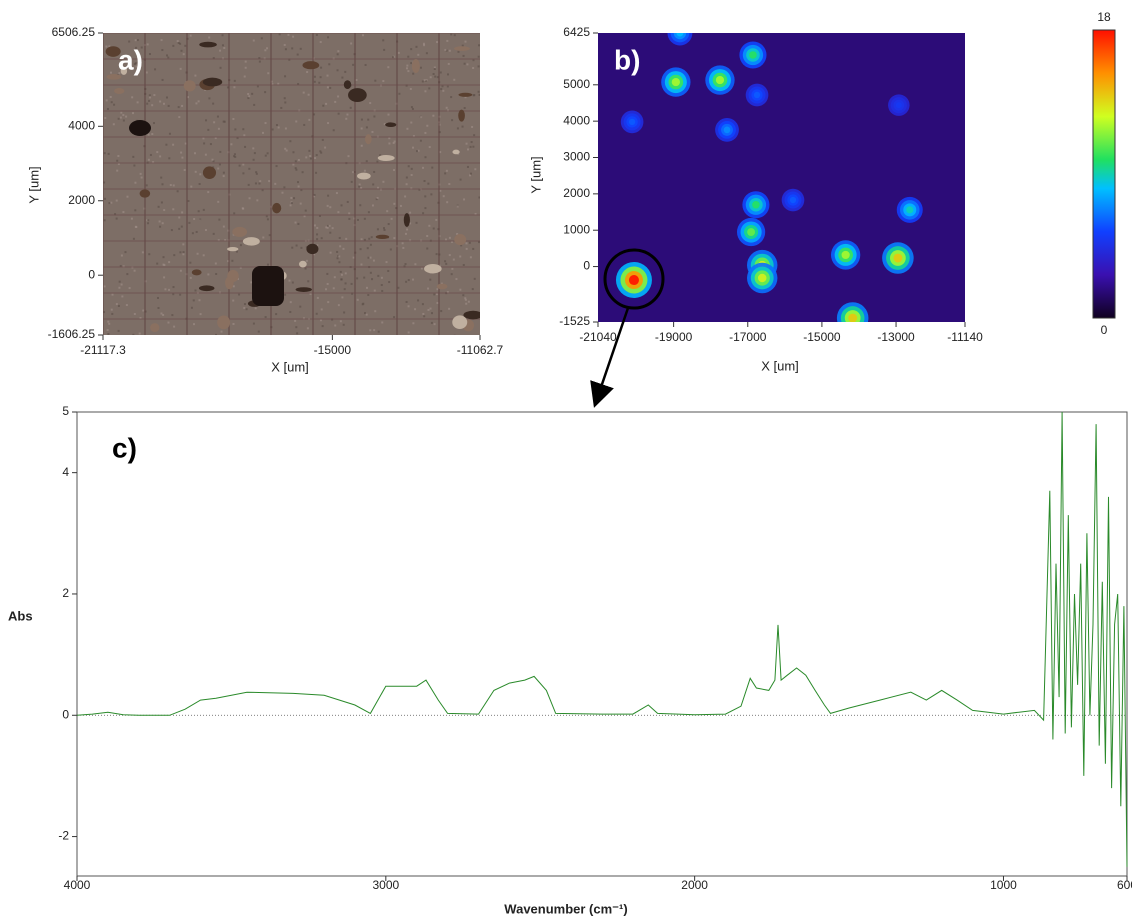 The width and height of the screenshot is (1132, 922). Describe the element at coordinates (333, 350) in the screenshot. I see `x-tick-label: -15000` at that location.